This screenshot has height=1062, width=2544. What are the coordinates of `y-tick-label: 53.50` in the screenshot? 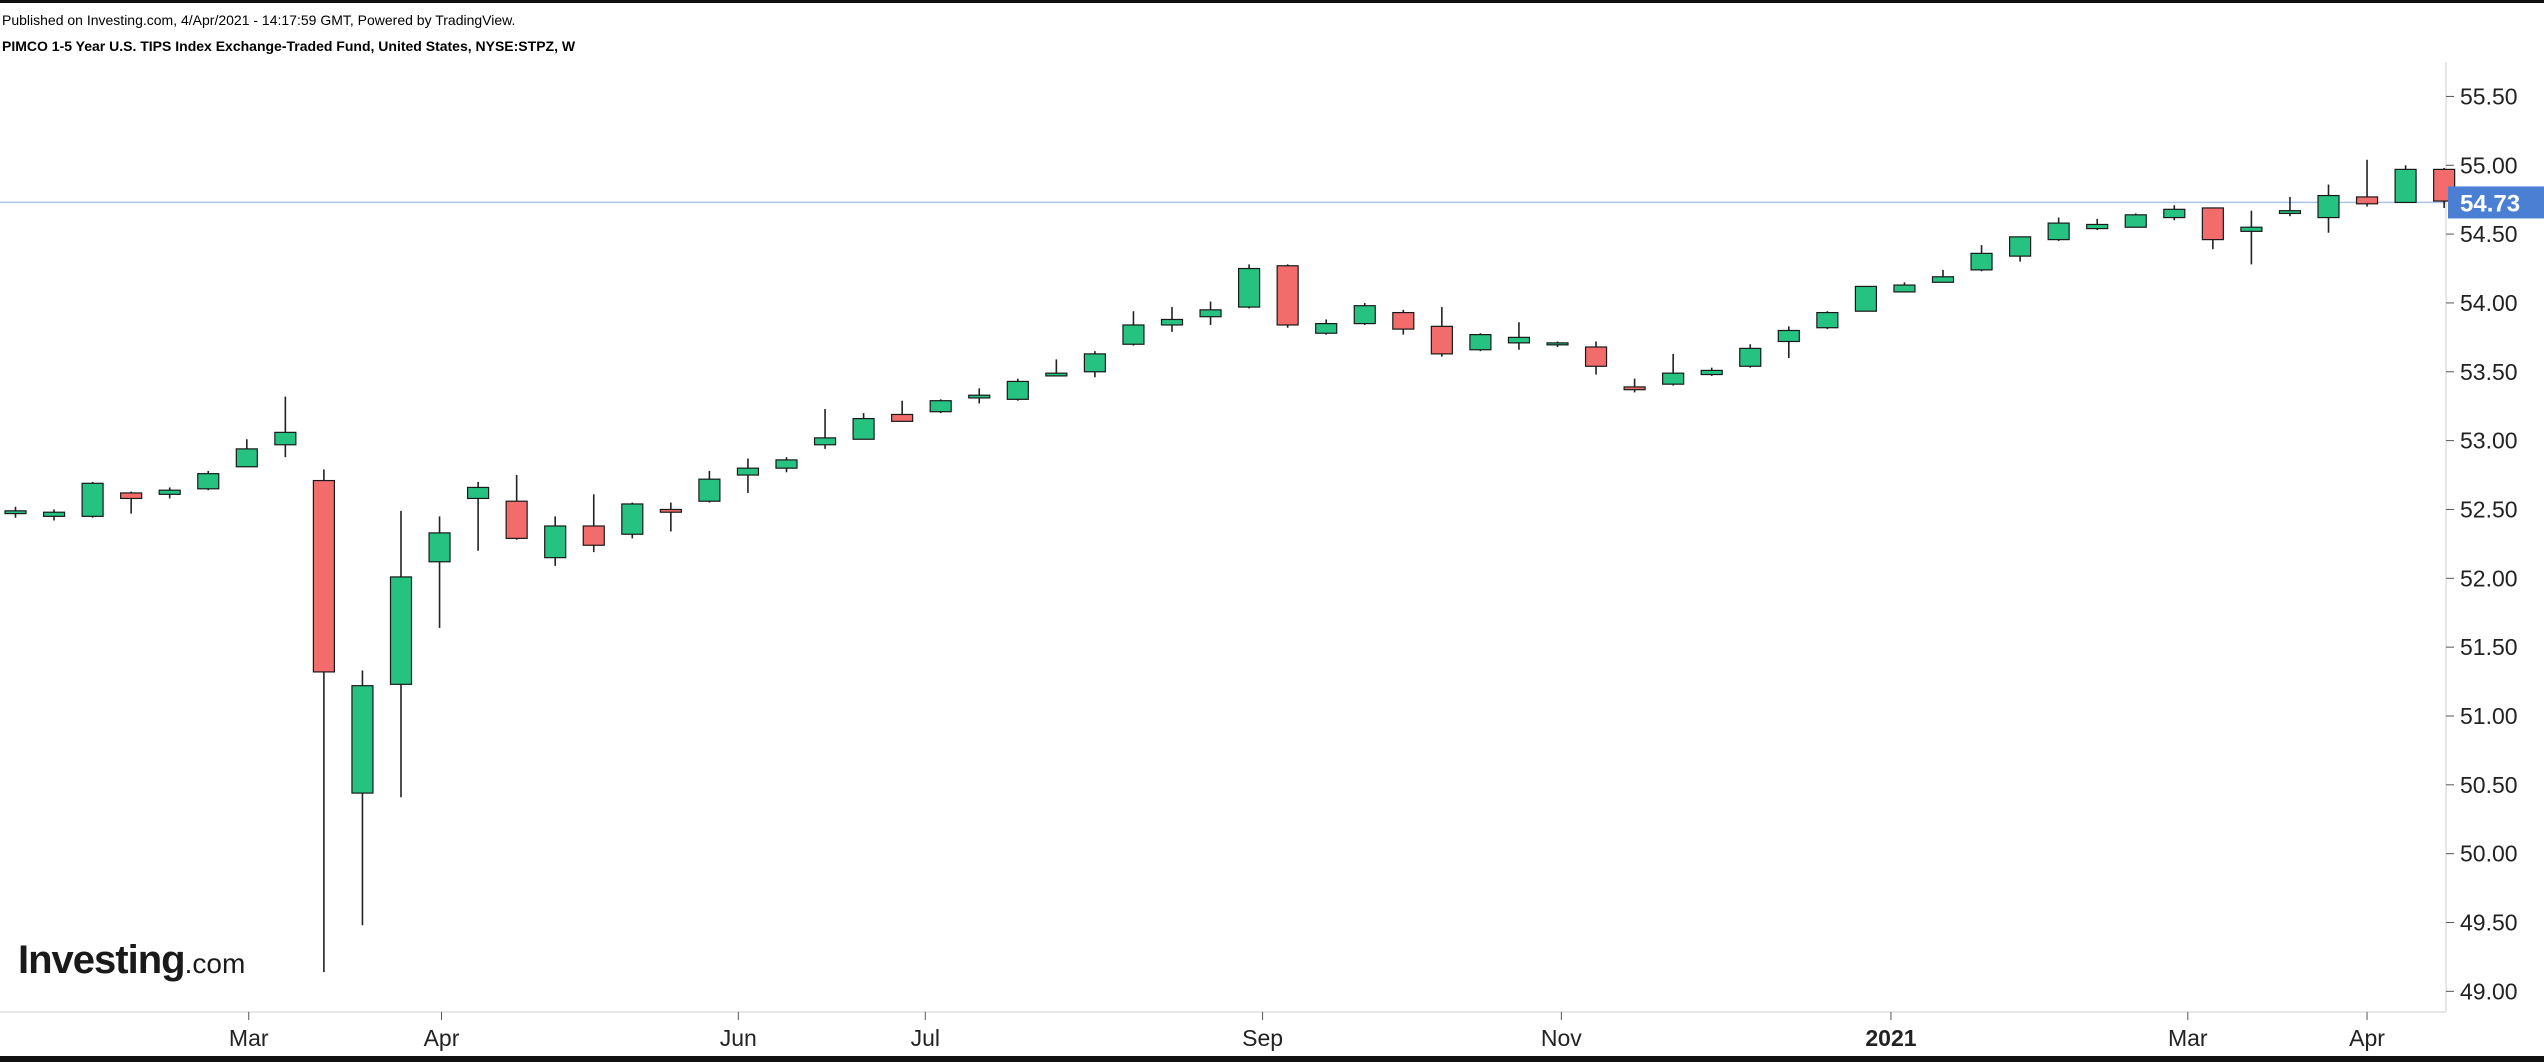 It's located at (2489, 372).